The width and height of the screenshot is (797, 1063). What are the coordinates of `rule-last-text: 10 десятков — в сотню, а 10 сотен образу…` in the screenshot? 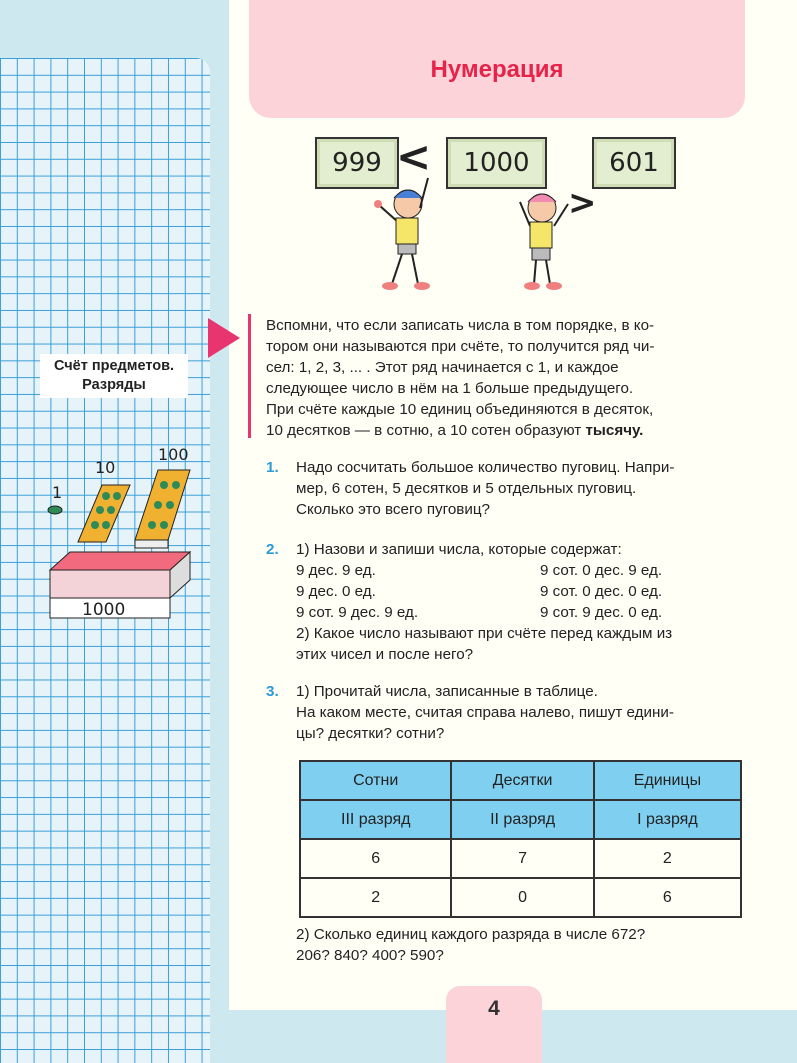 It's located at (426, 430).